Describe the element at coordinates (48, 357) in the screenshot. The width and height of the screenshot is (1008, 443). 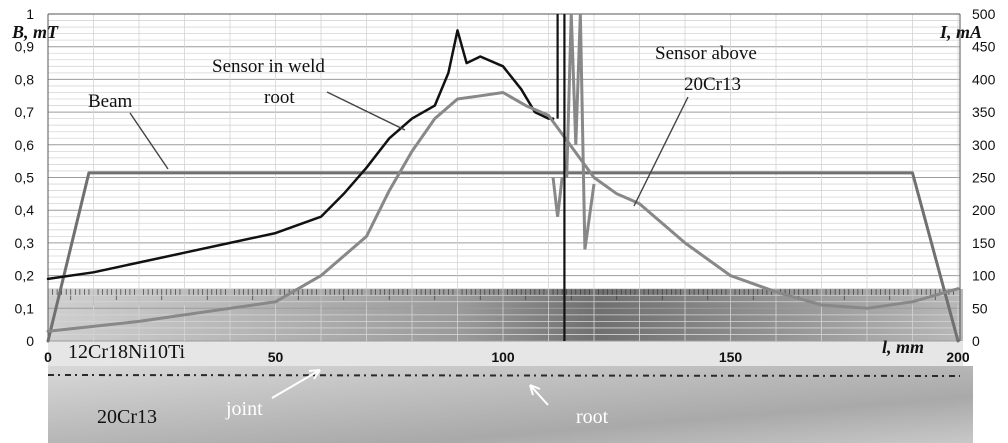
I see `x-tick-label: 0` at that location.